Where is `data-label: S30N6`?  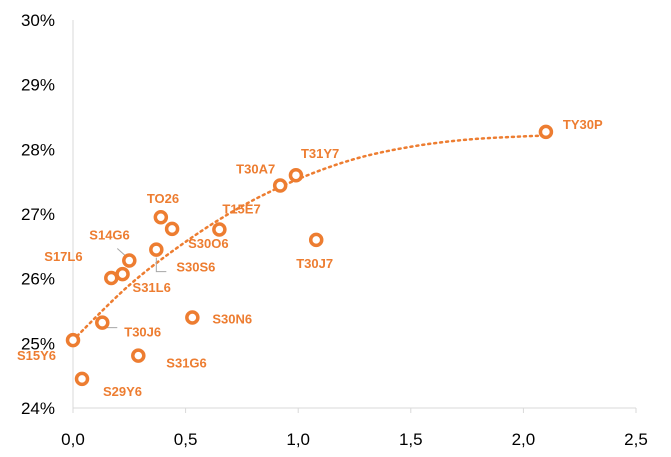
data-label: S30N6 is located at coordinates (232, 318).